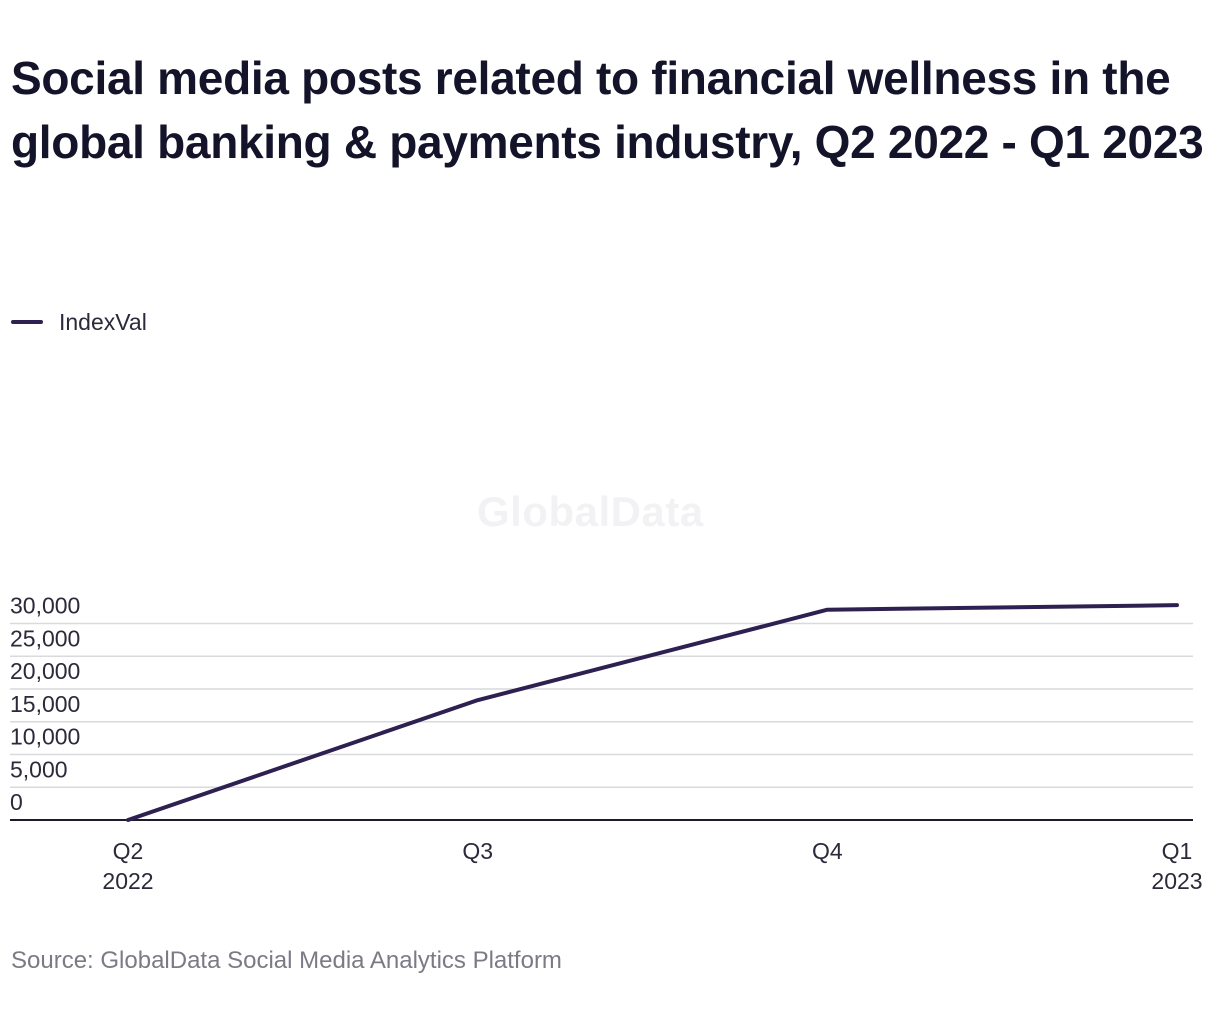  I want to click on y-tick-label: 5,000, so click(39, 769).